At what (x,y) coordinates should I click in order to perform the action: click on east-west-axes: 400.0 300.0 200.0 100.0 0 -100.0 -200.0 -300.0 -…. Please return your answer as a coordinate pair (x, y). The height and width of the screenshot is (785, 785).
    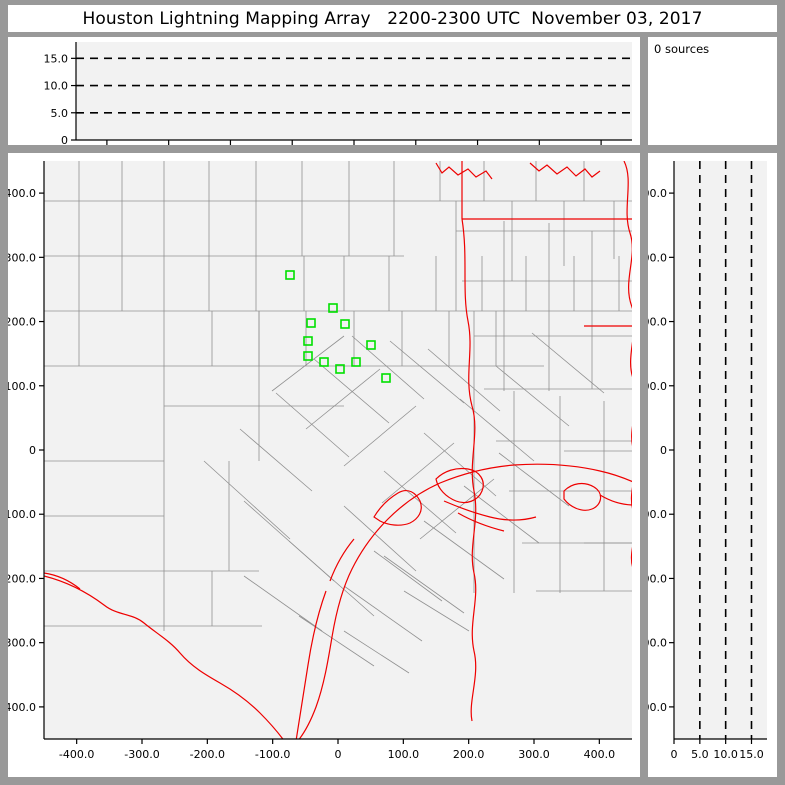
    Looking at the image, I should click on (707, 461).